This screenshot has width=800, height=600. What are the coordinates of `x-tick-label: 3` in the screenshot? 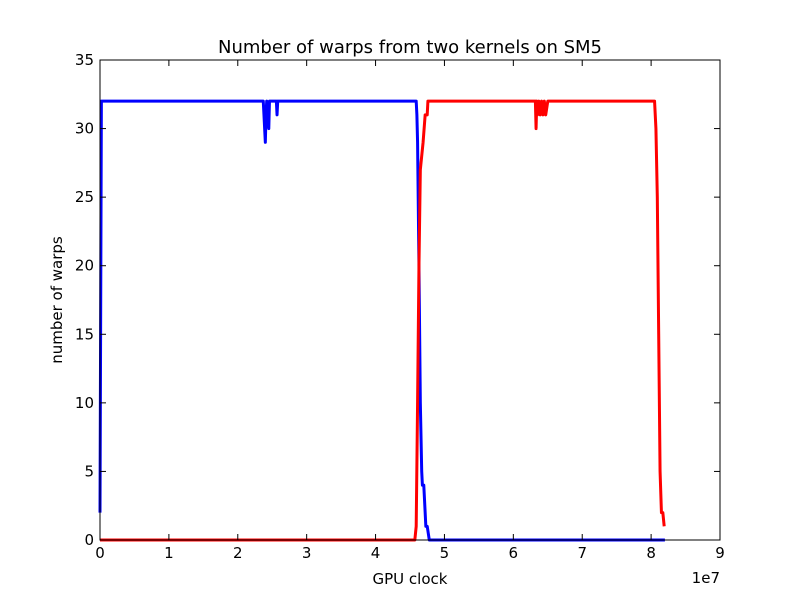 It's located at (307, 553).